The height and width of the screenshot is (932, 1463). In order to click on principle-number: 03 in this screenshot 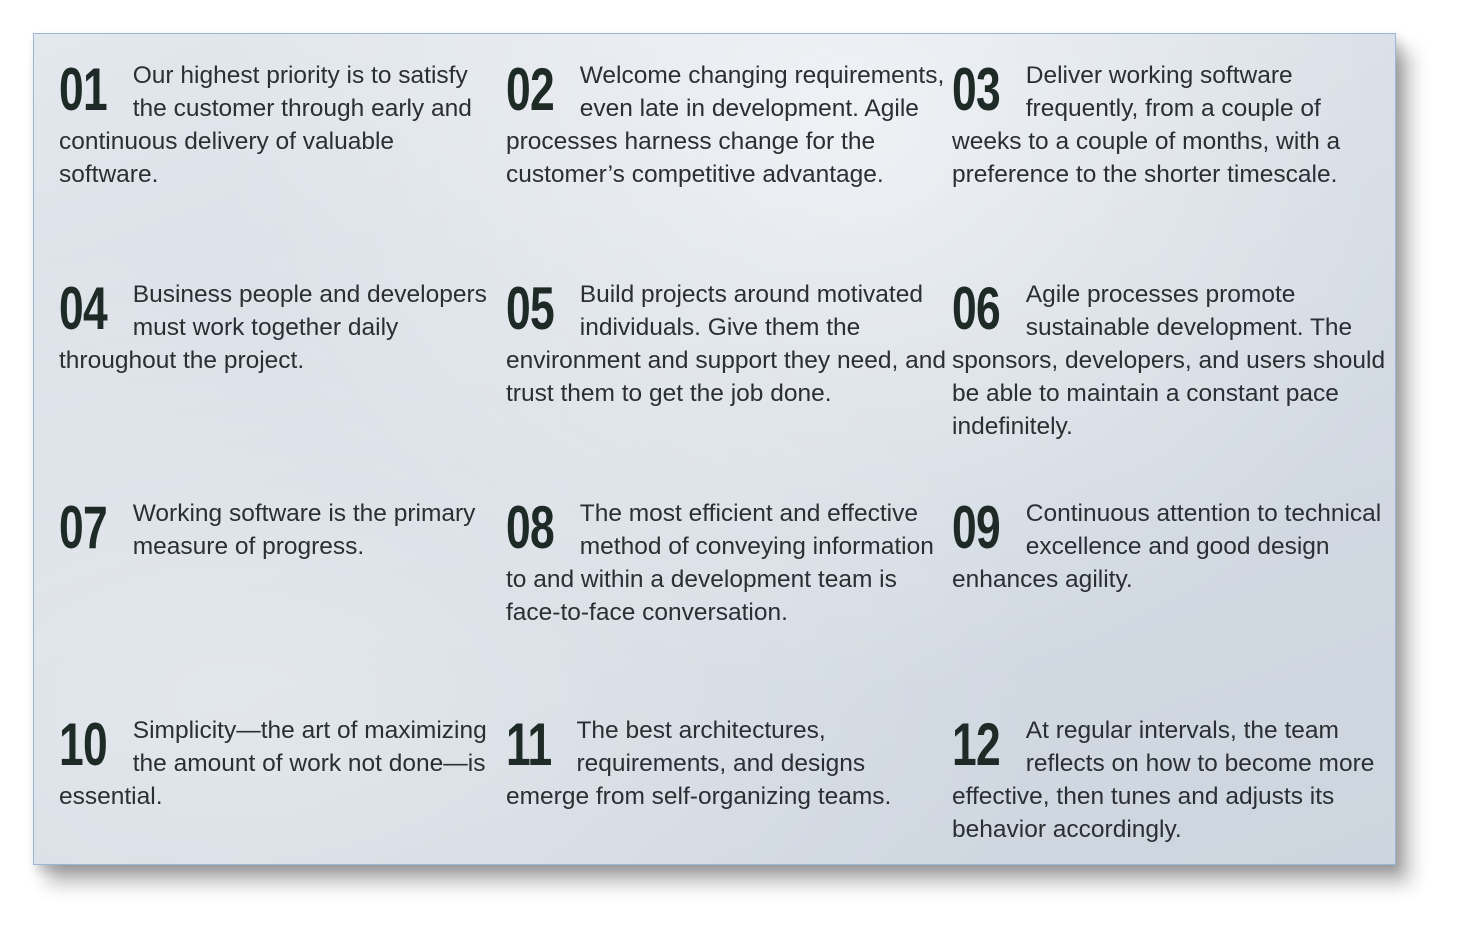, I will do `click(976, 89)`.